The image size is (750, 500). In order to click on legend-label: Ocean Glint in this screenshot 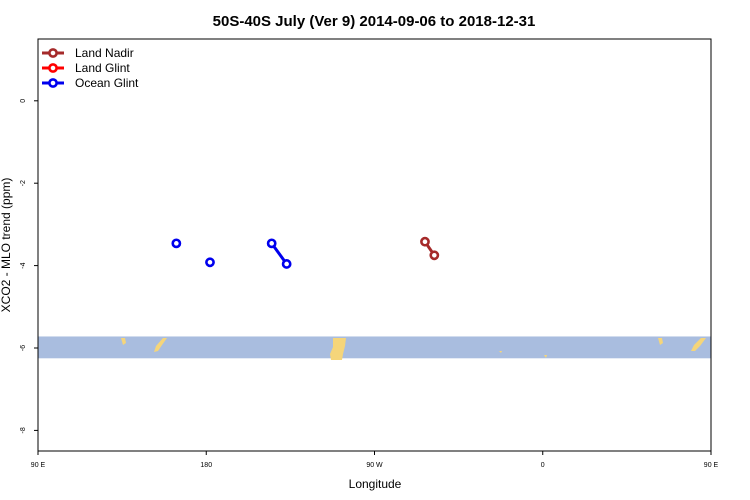, I will do `click(107, 83)`.